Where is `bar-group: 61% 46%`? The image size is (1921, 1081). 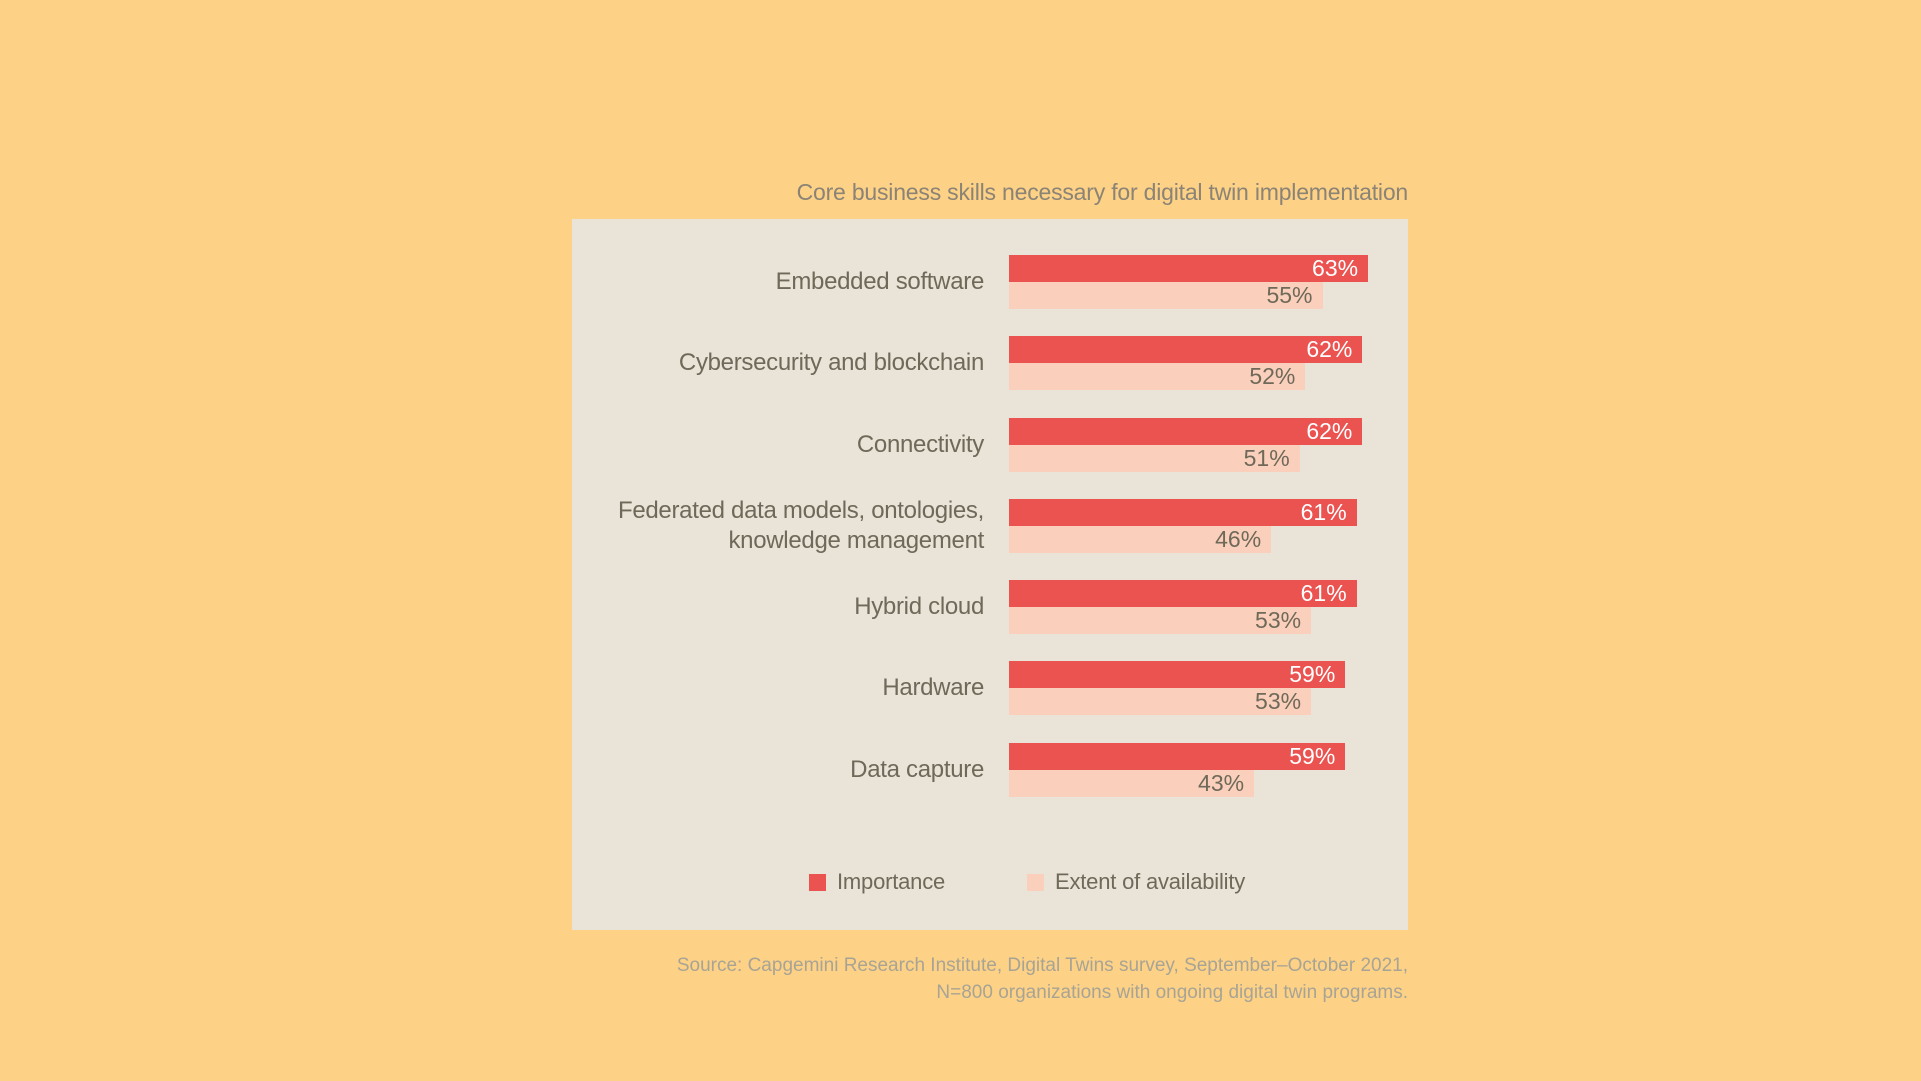 bar-group: 61% 46% is located at coordinates (1183, 525).